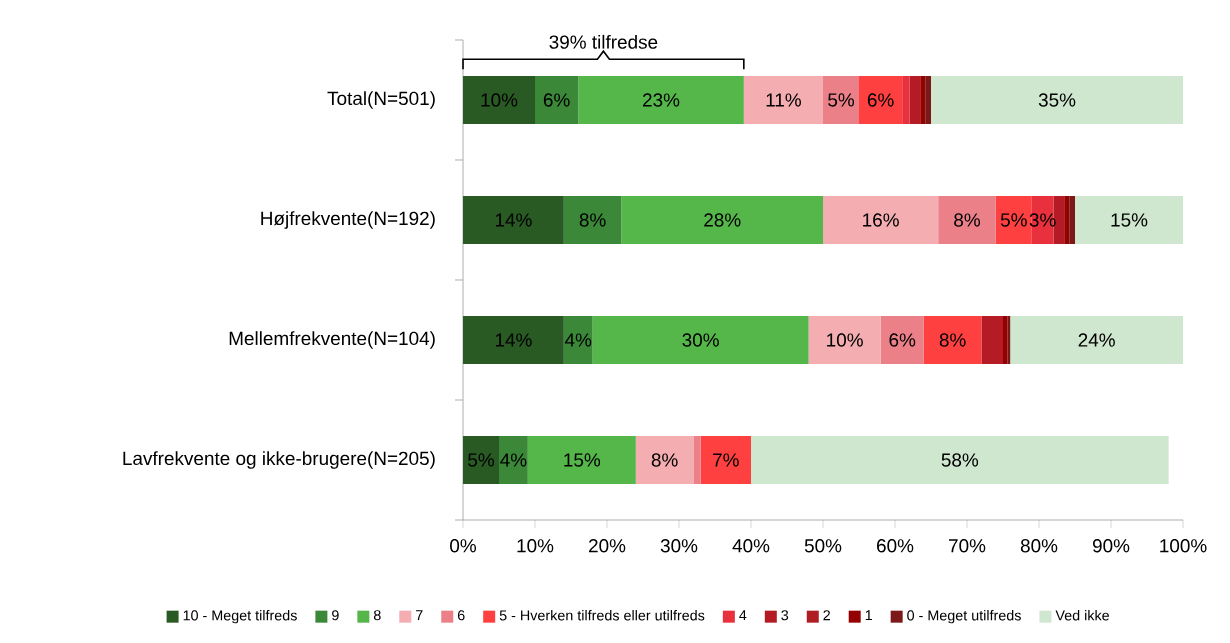  Describe the element at coordinates (535, 546) in the screenshot. I see `x-tick-label: 10%` at that location.